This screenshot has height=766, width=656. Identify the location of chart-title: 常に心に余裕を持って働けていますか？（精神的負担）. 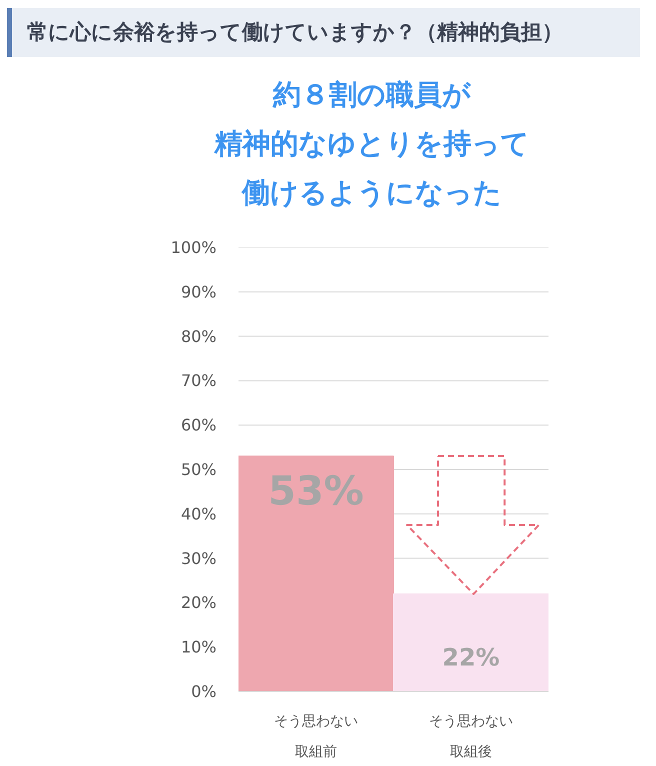
(295, 32).